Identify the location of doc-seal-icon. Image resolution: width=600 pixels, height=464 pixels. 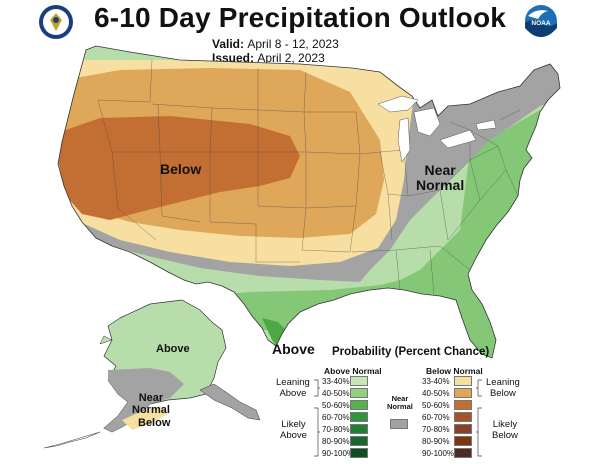
(56, 24).